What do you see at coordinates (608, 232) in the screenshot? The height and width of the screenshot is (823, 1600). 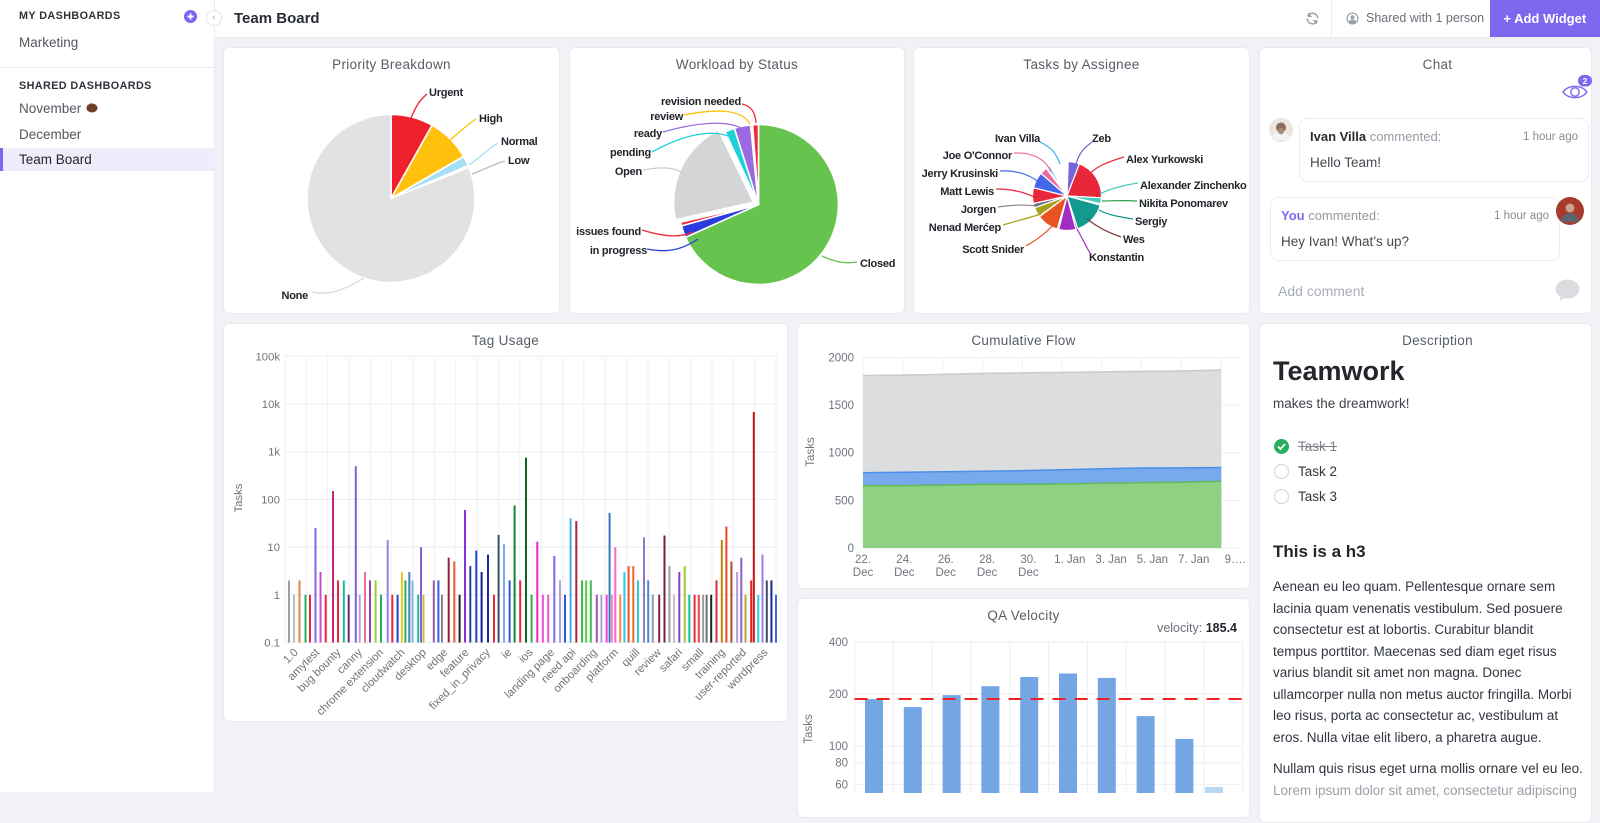 I see `svg-text: issues found` at bounding box center [608, 232].